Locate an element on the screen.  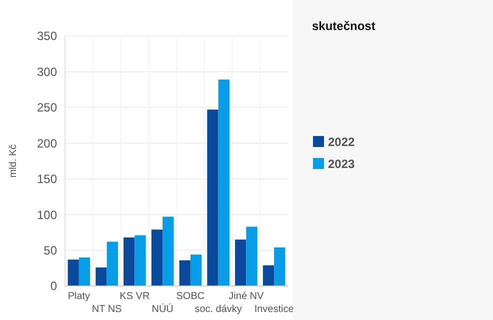
x-tick-label: Investice is located at coordinates (274, 309).